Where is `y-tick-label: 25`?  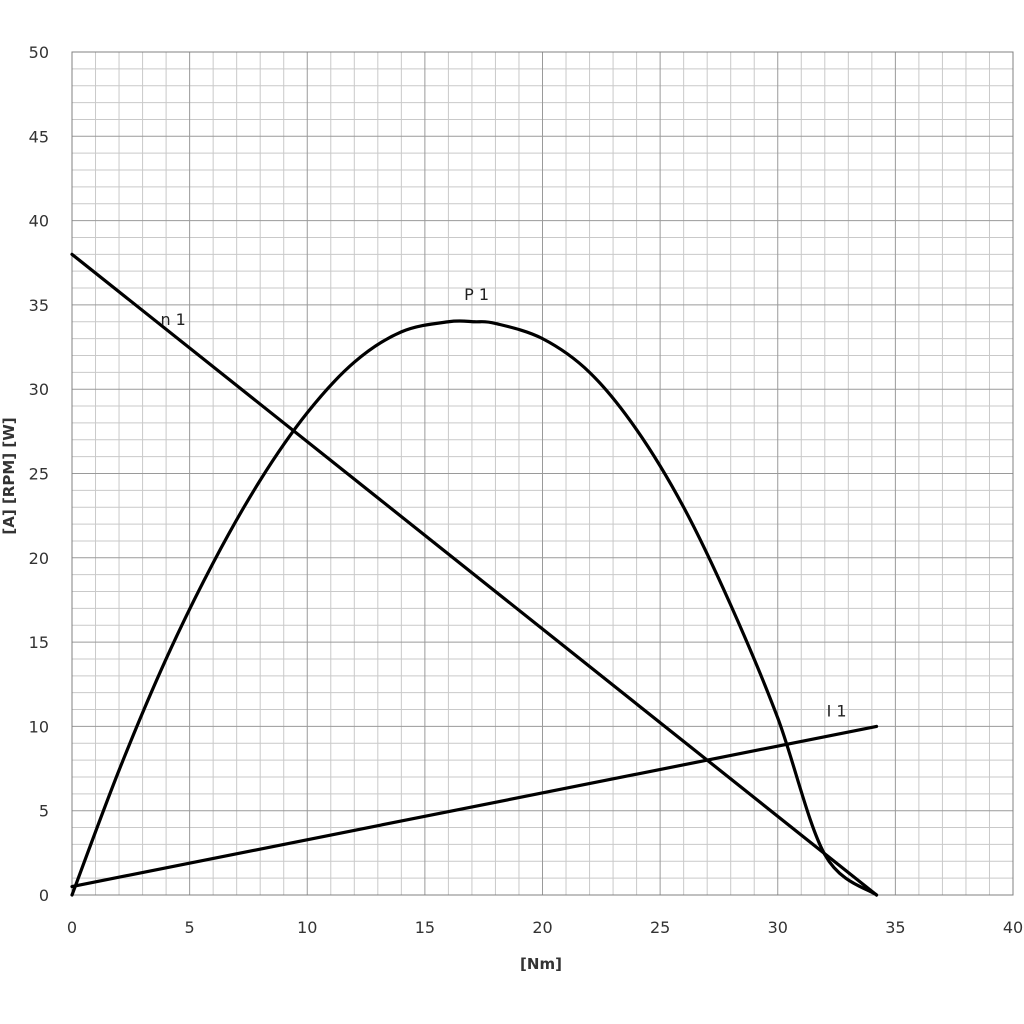 y-tick-label: 25 is located at coordinates (39, 474).